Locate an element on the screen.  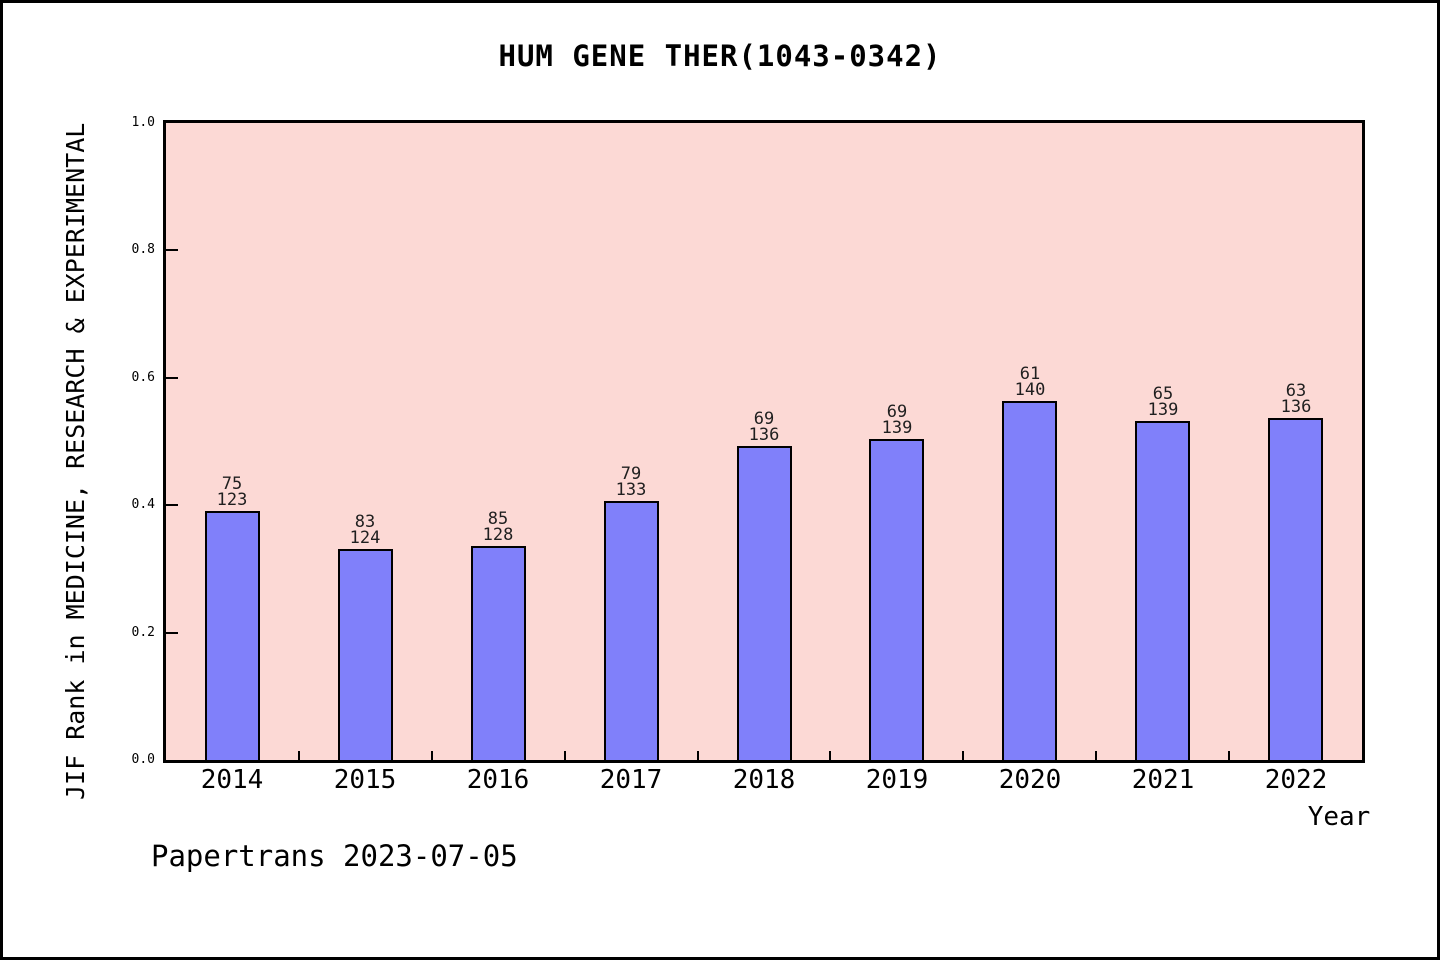
x-tick-label-2021: 2021 is located at coordinates (1163, 780).